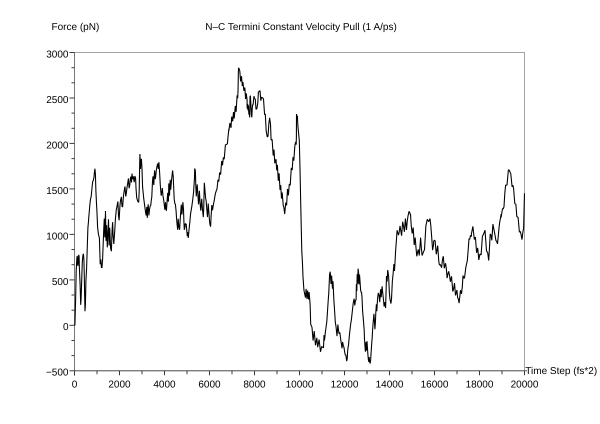 Image resolution: width=600 pixels, height=424 pixels. I want to click on svg-text: 6000, so click(209, 385).